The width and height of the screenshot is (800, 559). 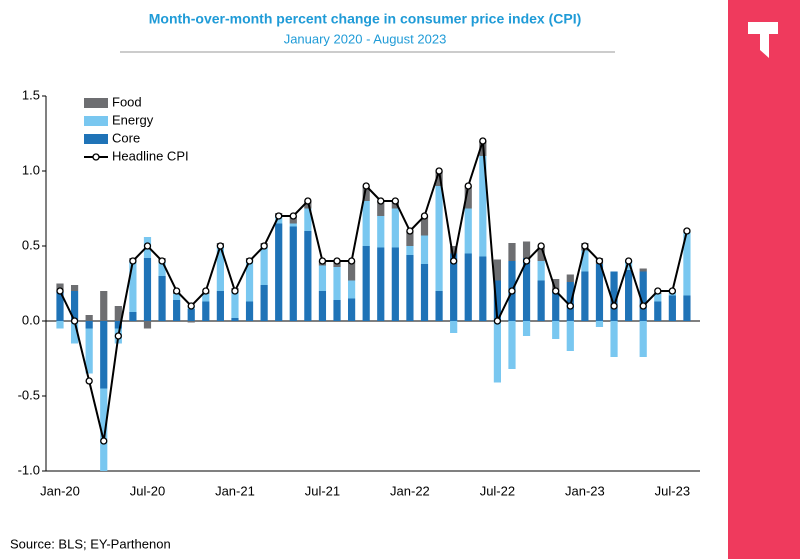 What do you see at coordinates (29, 394) in the screenshot?
I see `y-tick-label: -0.5` at bounding box center [29, 394].